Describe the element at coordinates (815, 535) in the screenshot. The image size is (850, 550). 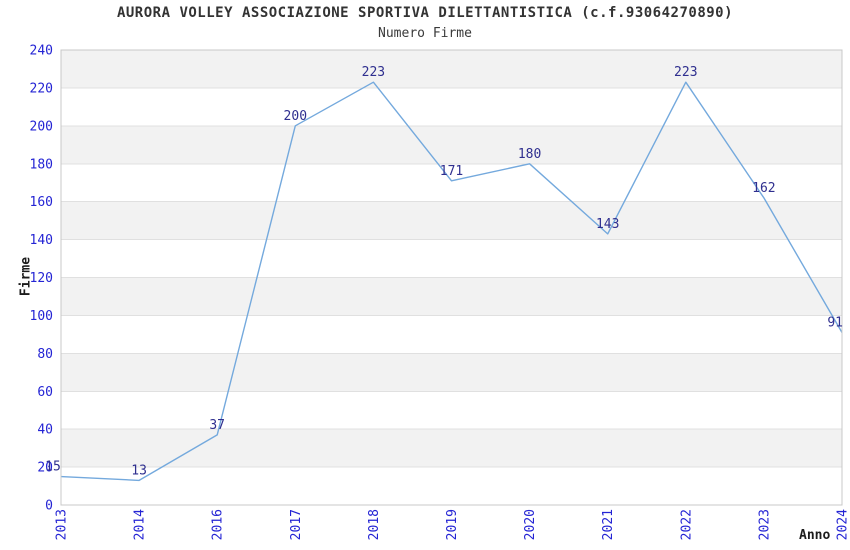
I see `x-axis-label: Anno` at that location.